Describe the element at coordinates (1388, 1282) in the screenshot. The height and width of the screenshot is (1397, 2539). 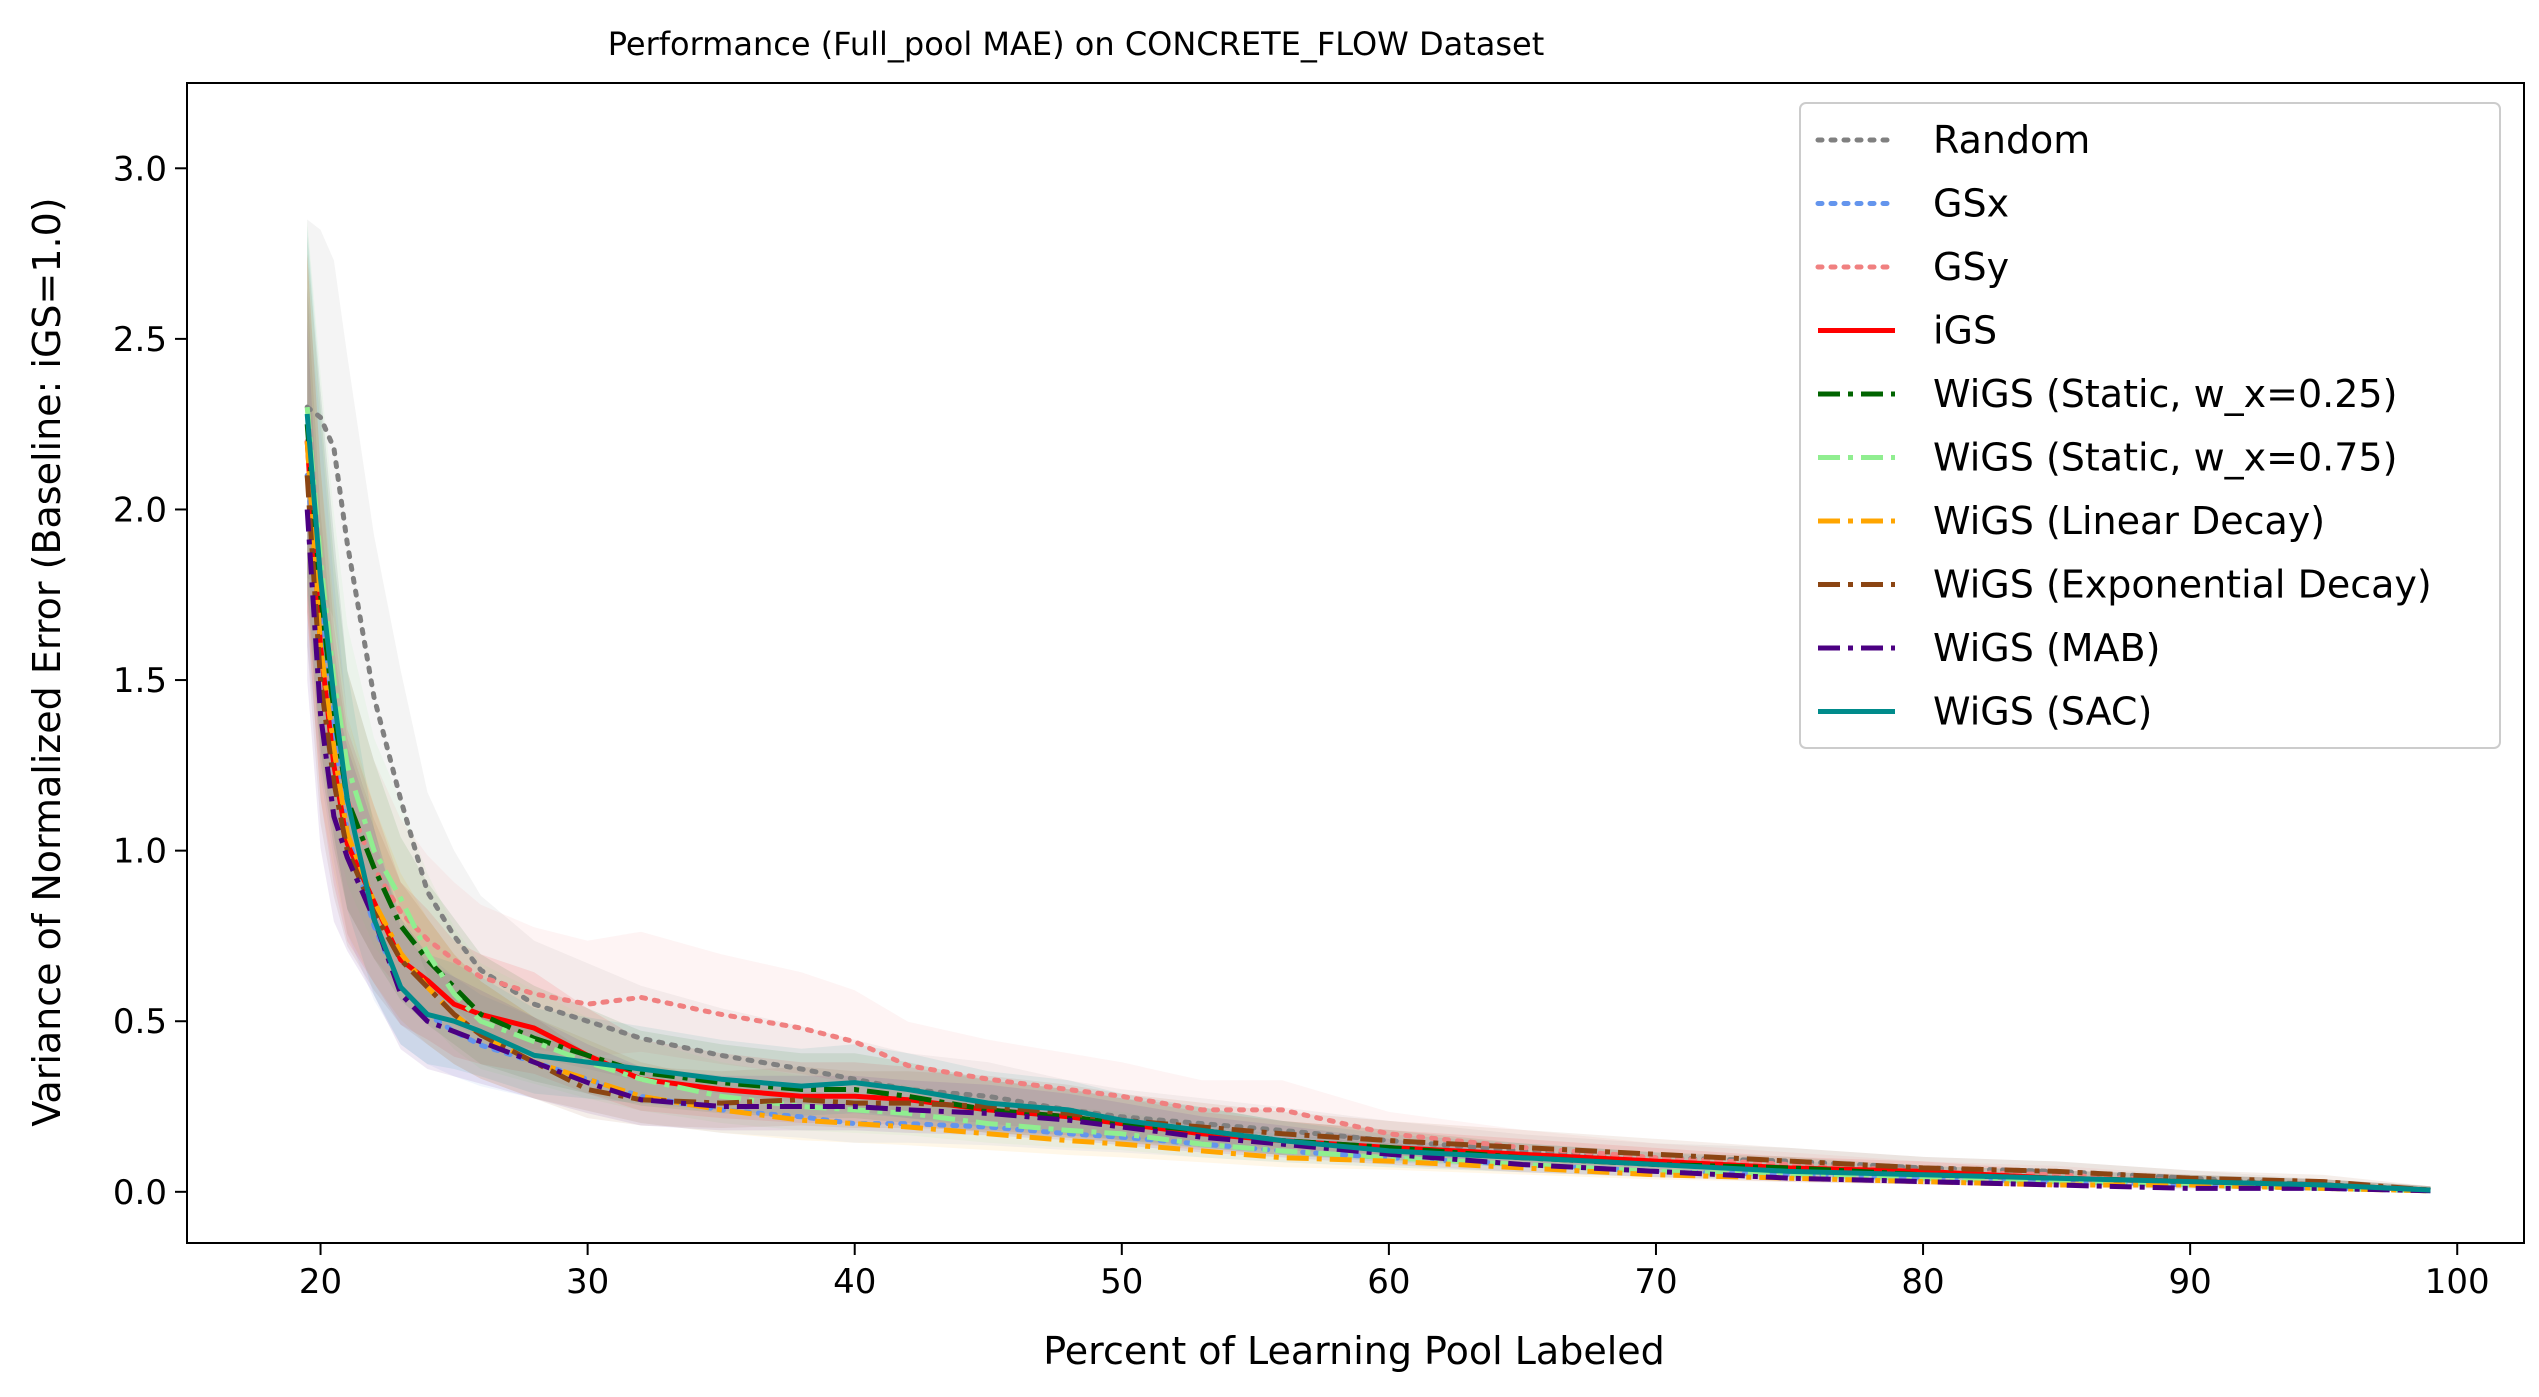
I see `x-tick-label: 60` at that location.